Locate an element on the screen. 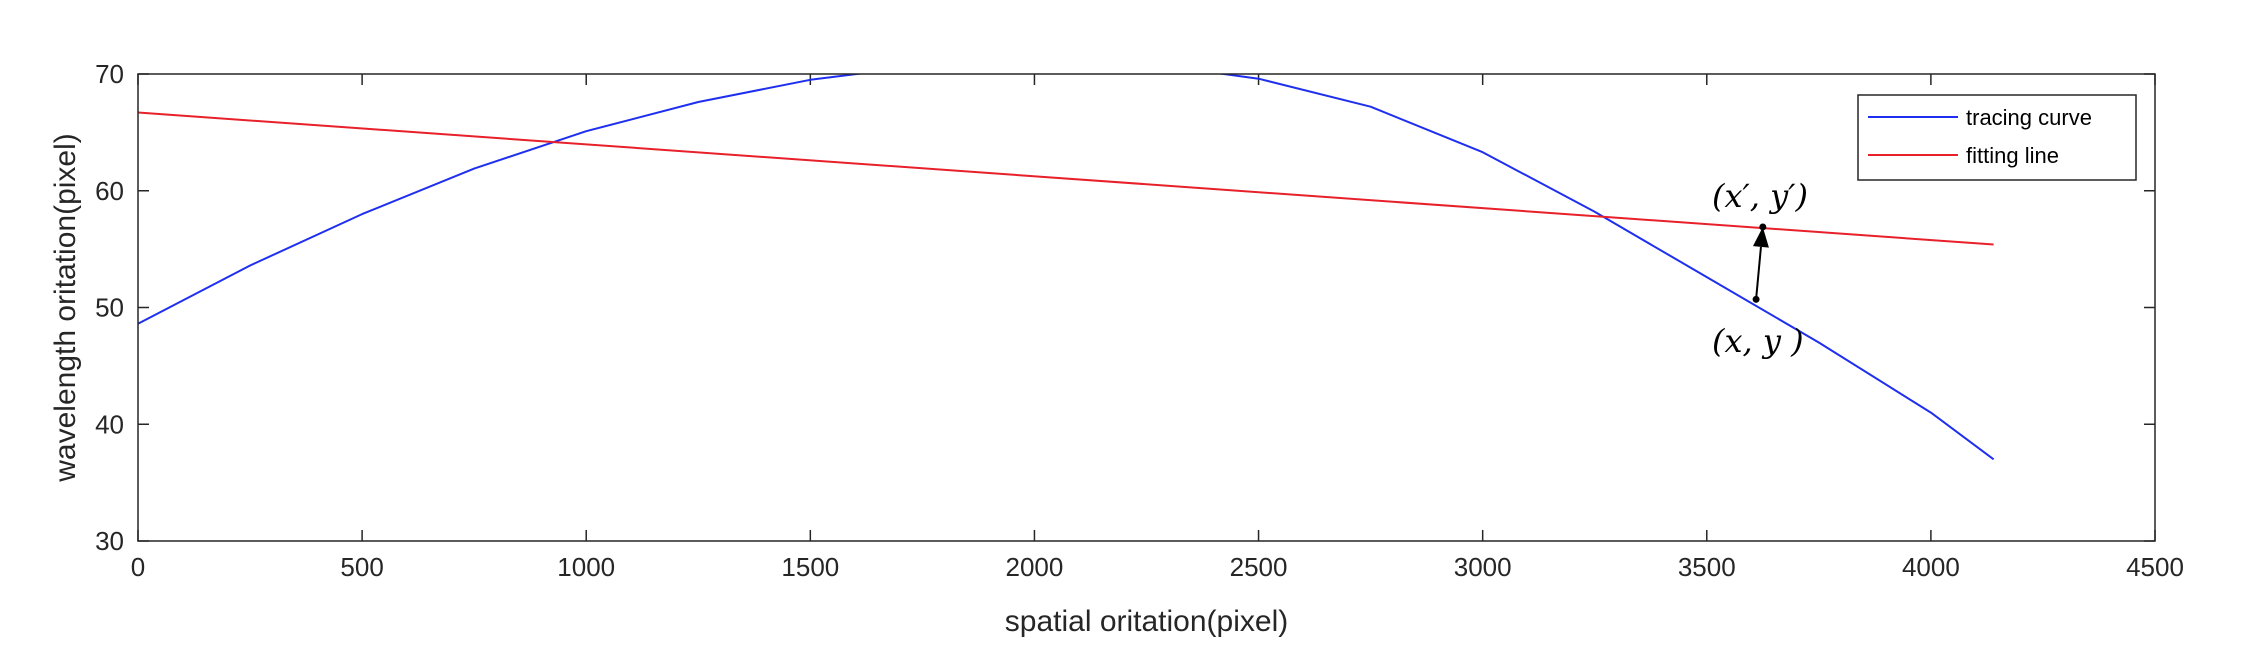 The image size is (2256, 654). x-tick-label-2500: 2500 is located at coordinates (1259, 567).